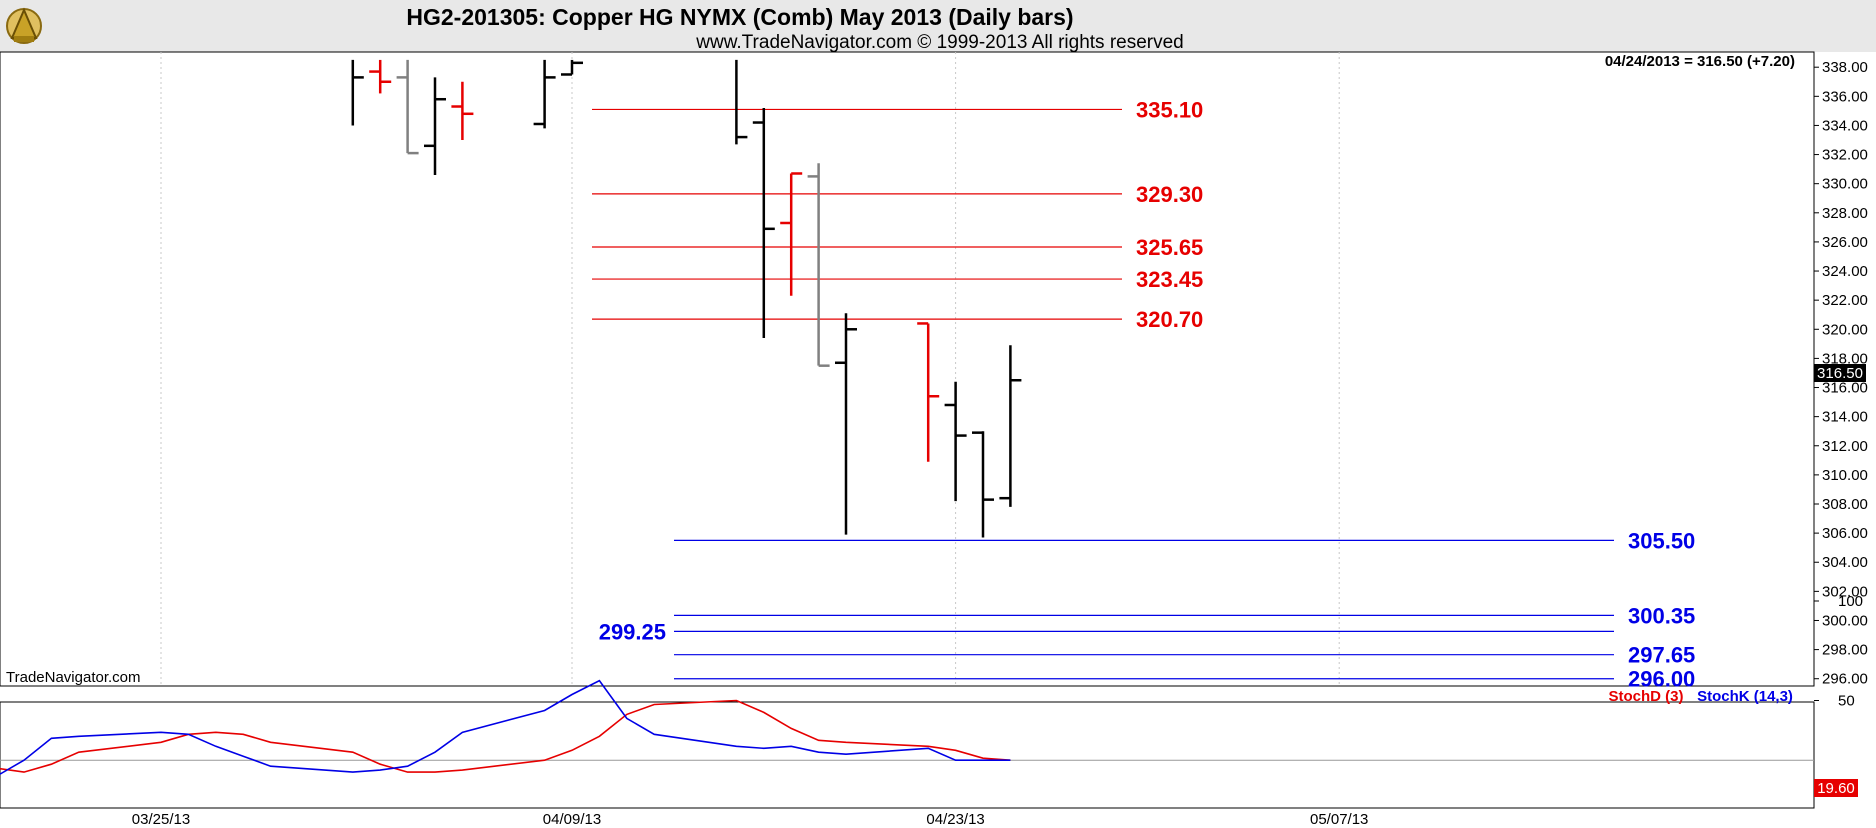 The width and height of the screenshot is (1876, 828). What do you see at coordinates (1661, 655) in the screenshot?
I see `support-label: 297.65` at bounding box center [1661, 655].